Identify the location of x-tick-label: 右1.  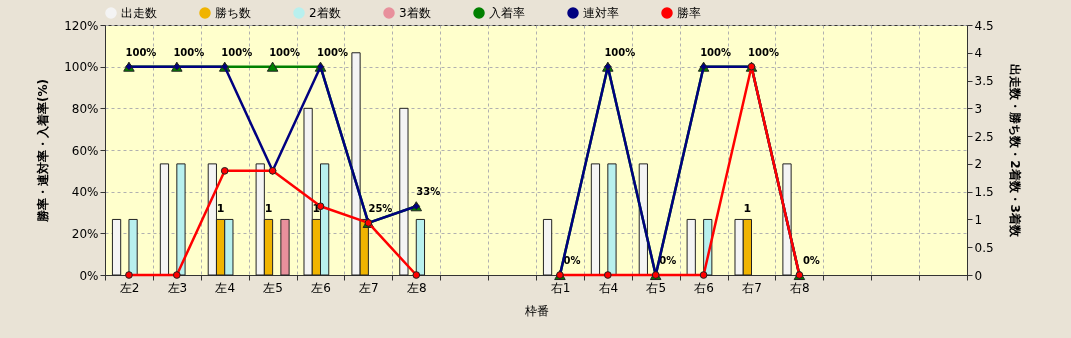
(560, 287).